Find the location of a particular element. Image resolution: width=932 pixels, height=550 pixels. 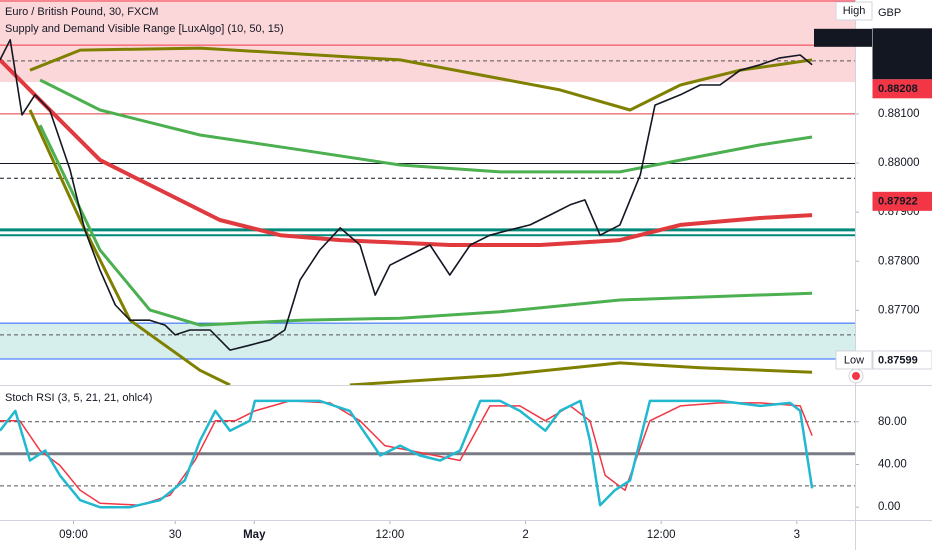

price-label: 0.87922 is located at coordinates (898, 202).